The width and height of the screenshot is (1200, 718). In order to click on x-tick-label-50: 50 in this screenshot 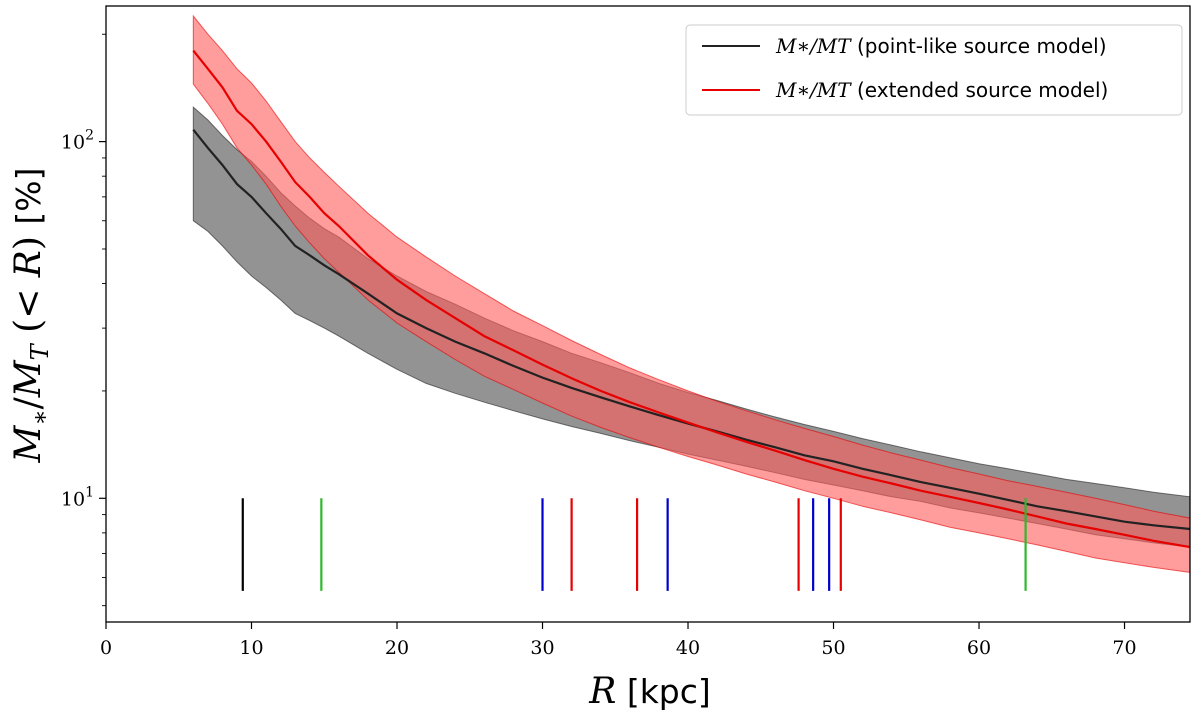, I will do `click(833, 648)`.